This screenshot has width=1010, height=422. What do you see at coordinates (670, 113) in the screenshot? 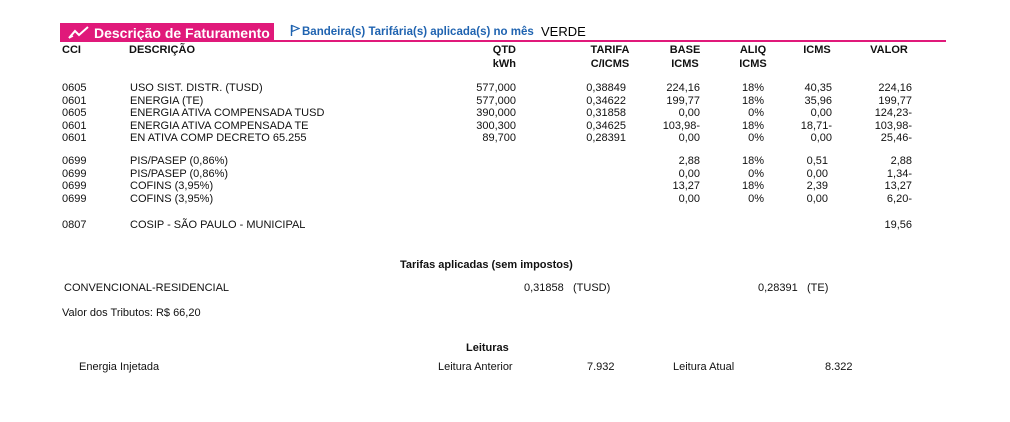
I see `group1-base-column: 224,16 199,77 0,00 103,98- 0,00` at bounding box center [670, 113].